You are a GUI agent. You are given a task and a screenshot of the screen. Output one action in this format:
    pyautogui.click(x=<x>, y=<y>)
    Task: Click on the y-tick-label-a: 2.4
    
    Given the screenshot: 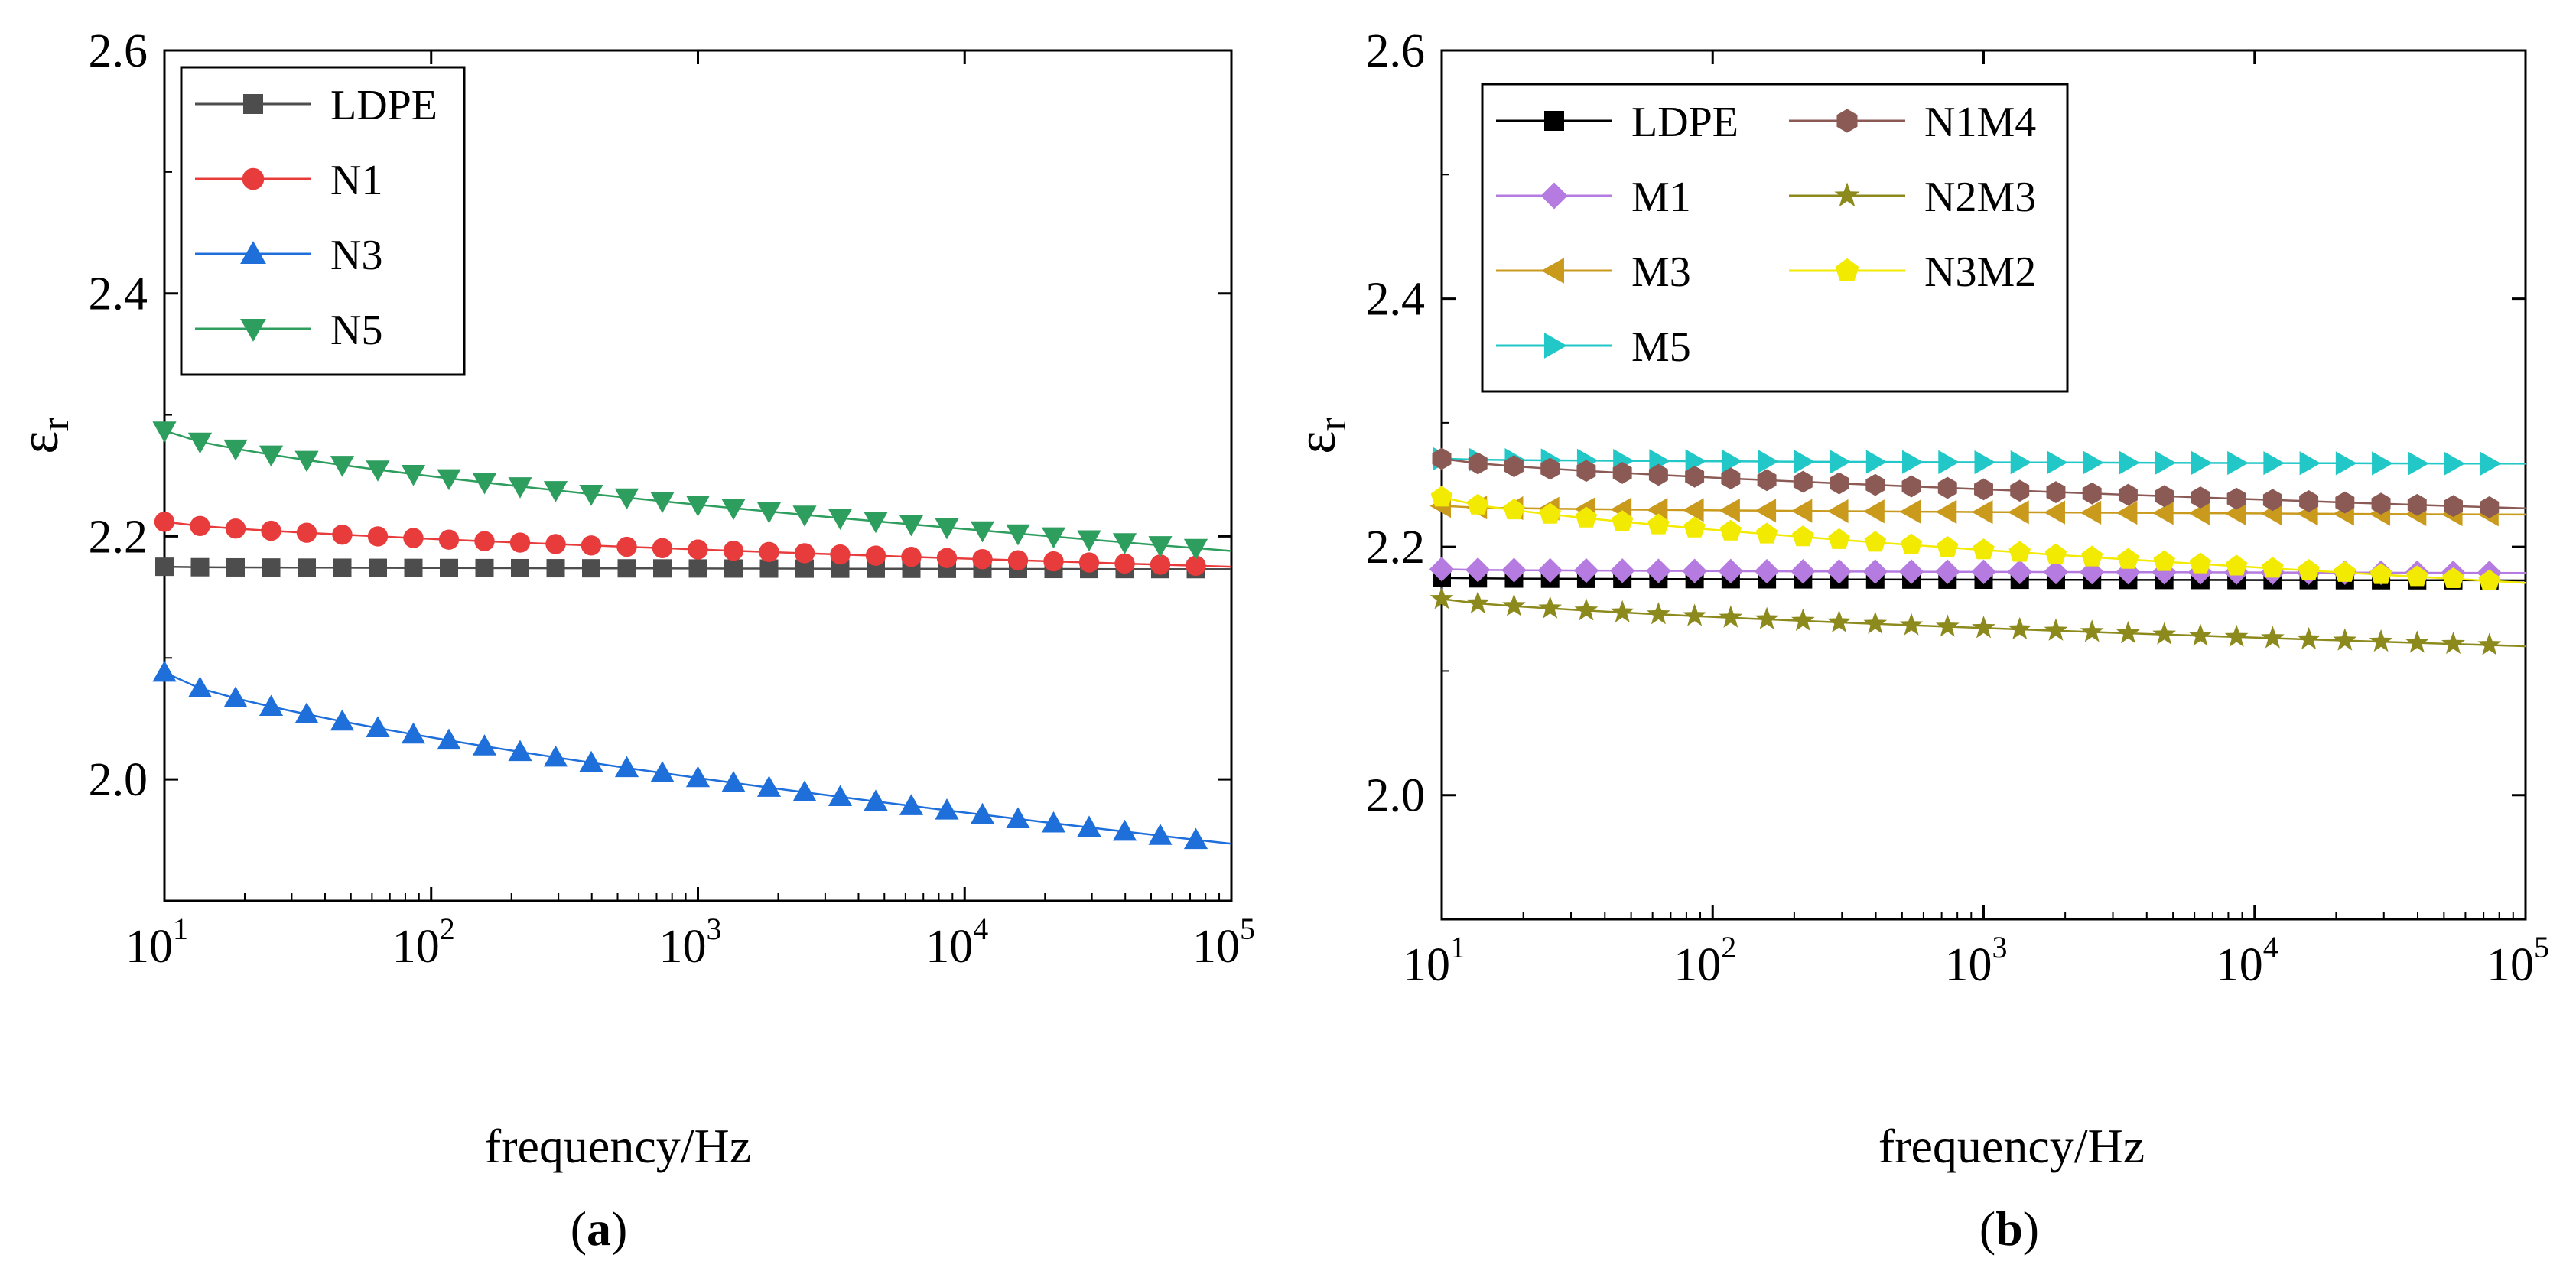 What is the action you would take?
    pyautogui.click(x=118, y=294)
    